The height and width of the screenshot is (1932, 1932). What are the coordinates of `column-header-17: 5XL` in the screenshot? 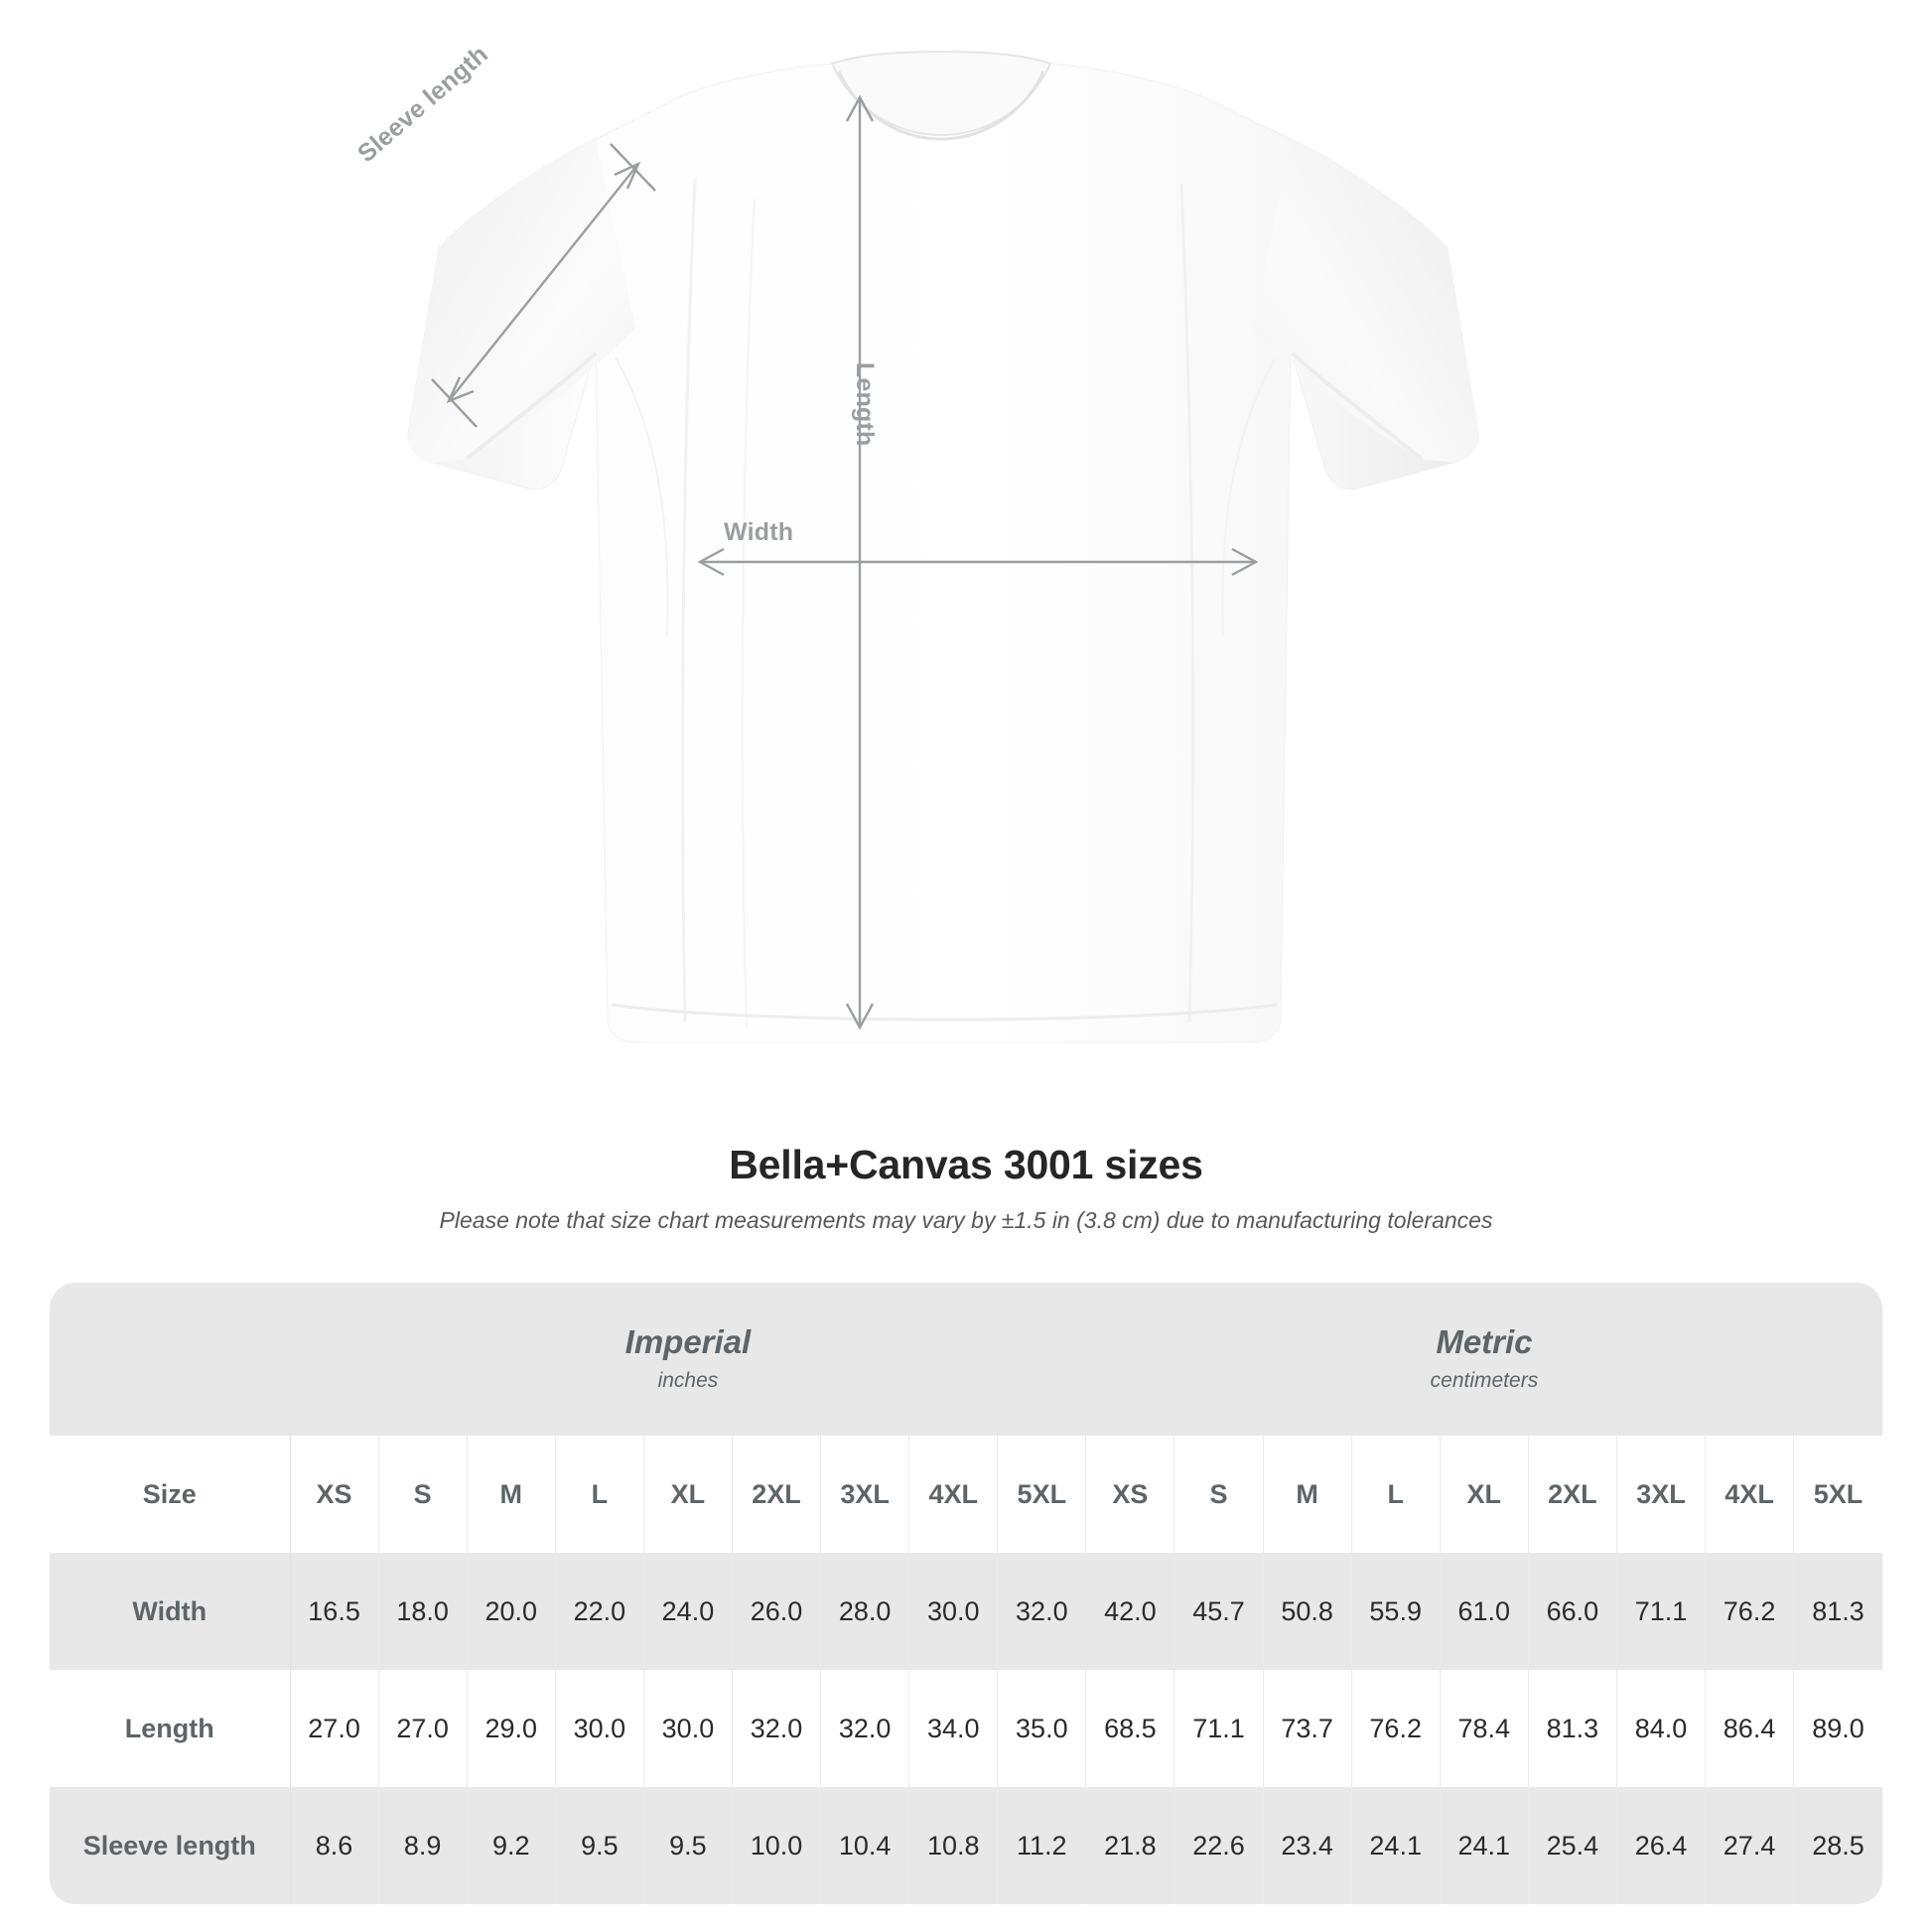 It's located at (1838, 1494).